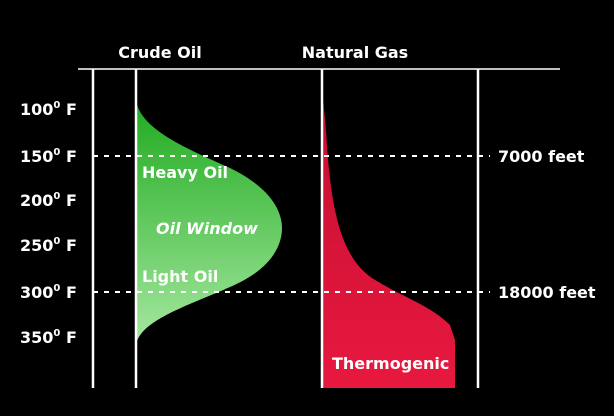 The image size is (614, 416). Describe the element at coordinates (36, 200) in the screenshot. I see `temperature-value: 200` at that location.